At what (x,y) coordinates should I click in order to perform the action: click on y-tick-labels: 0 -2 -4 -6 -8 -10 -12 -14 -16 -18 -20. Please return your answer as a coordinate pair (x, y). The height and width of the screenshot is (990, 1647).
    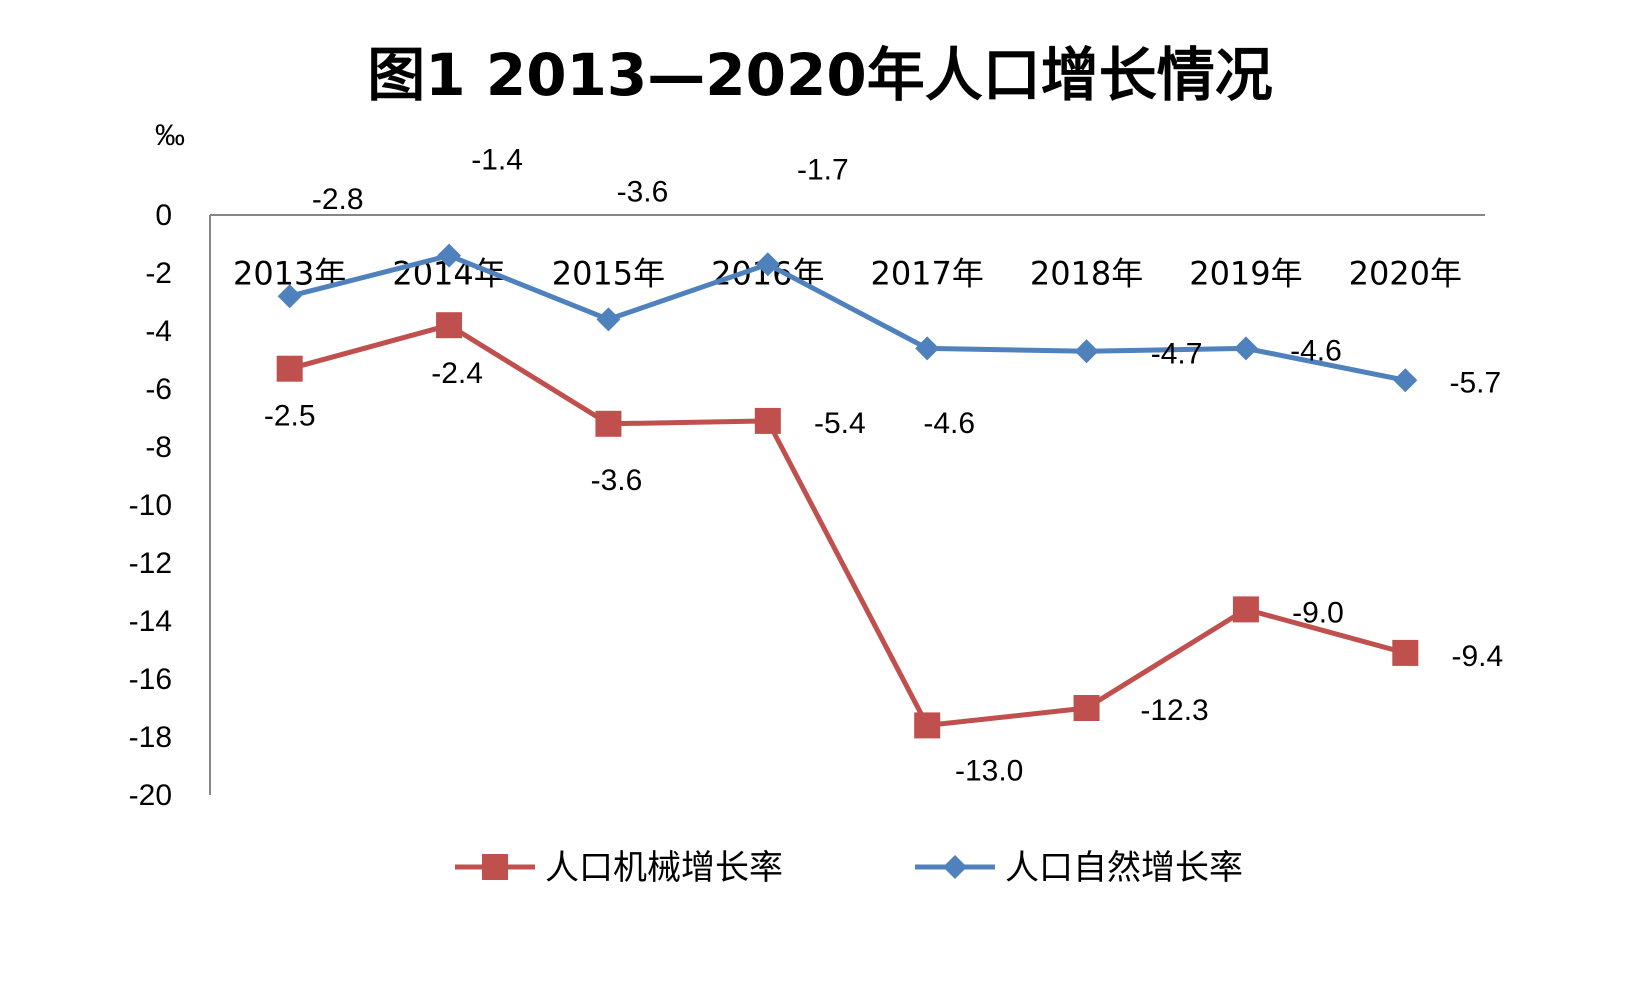
    Looking at the image, I should click on (150, 505).